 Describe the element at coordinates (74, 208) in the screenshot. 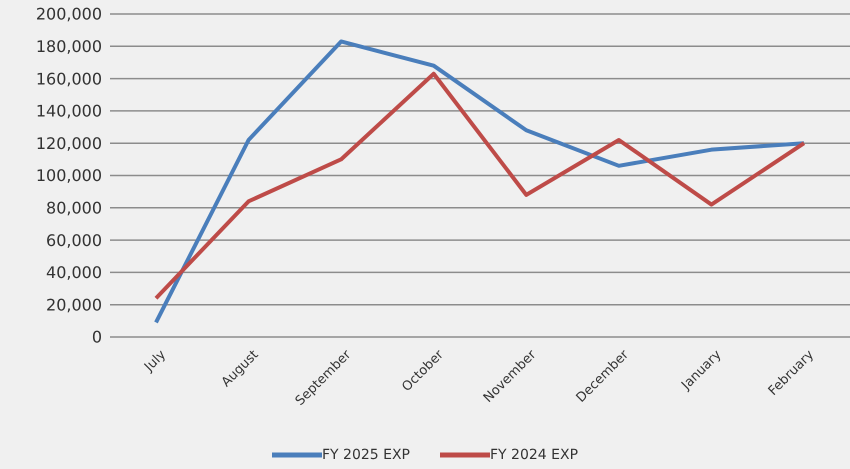

I see `y-tick-label: 80,000` at that location.